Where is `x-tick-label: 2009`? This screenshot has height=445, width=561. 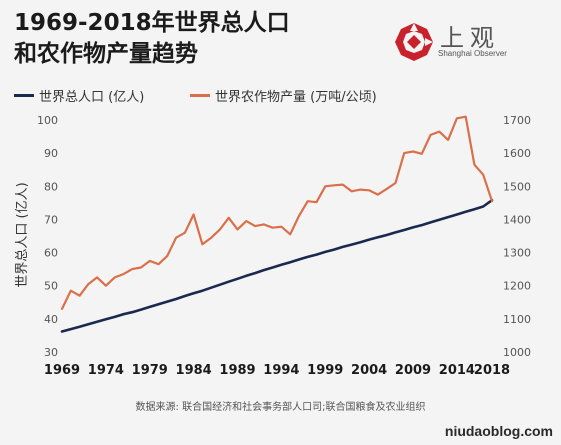 x-tick-label: 2009 is located at coordinates (413, 370).